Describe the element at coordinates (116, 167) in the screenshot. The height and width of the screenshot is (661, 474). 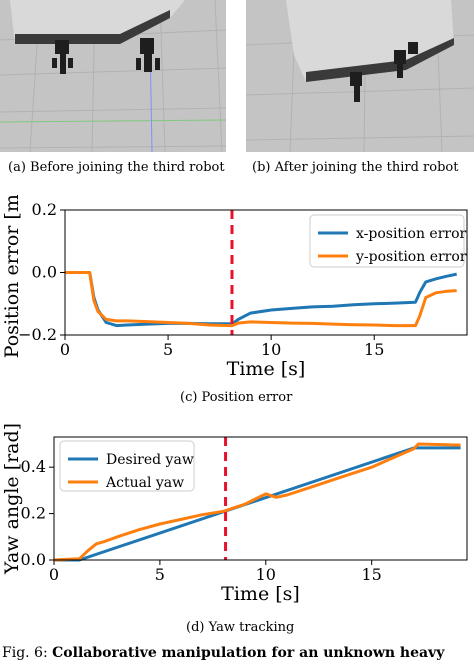
I see `caption-a: (a) Before joining the third robot` at that location.